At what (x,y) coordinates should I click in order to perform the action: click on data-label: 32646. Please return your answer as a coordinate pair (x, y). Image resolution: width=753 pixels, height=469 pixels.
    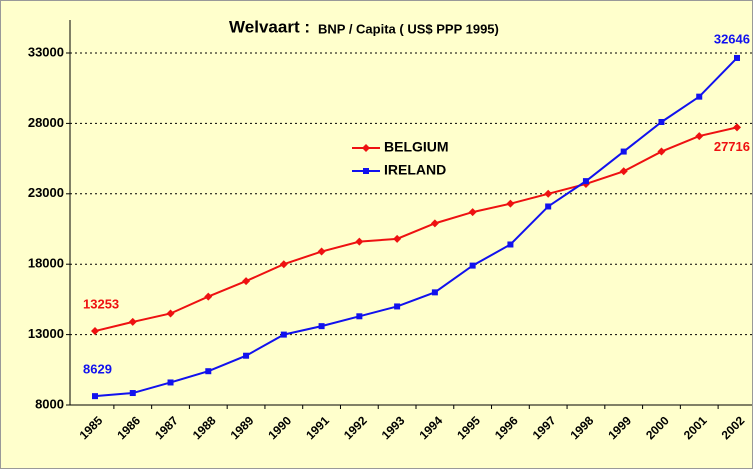
    Looking at the image, I should click on (732, 38).